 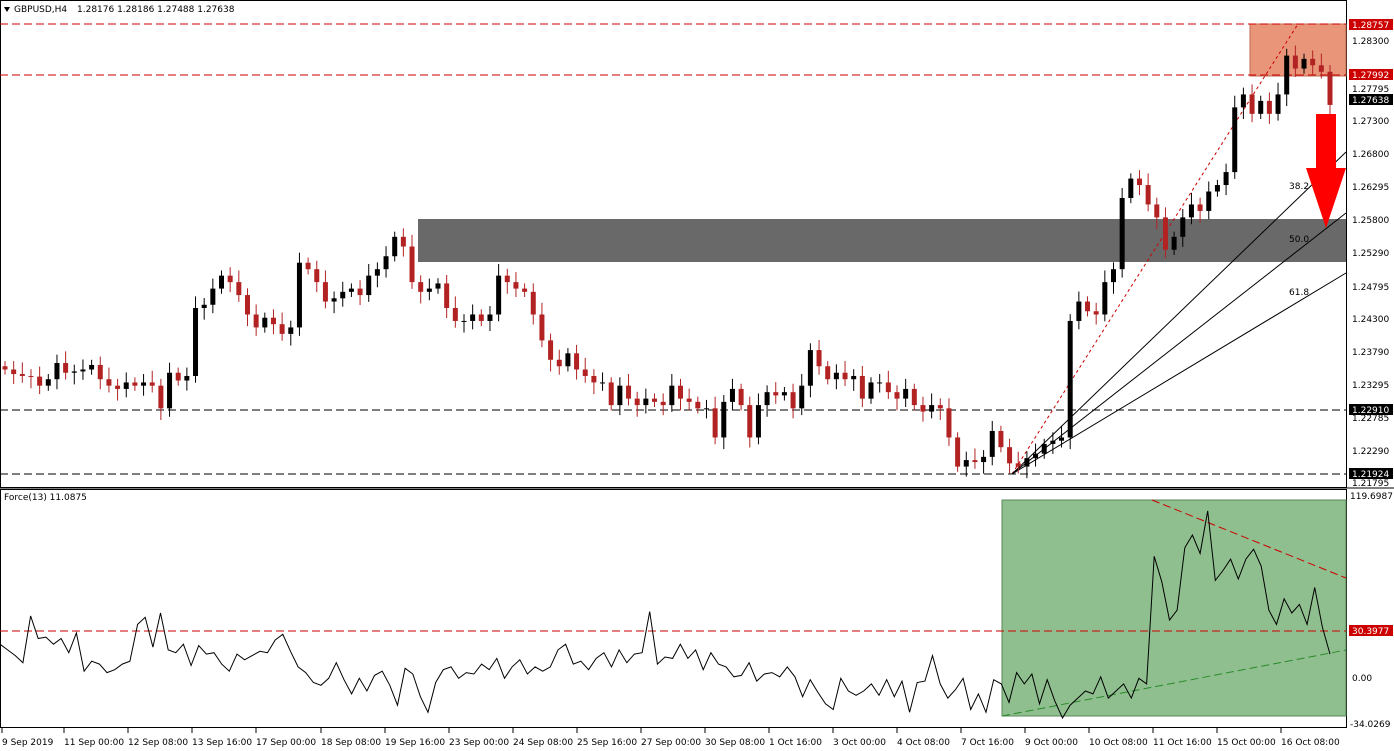 What do you see at coordinates (156, 10) in the screenshot?
I see `ohlc-label: 1.28176 1.28186 1.27488 1.27638` at bounding box center [156, 10].